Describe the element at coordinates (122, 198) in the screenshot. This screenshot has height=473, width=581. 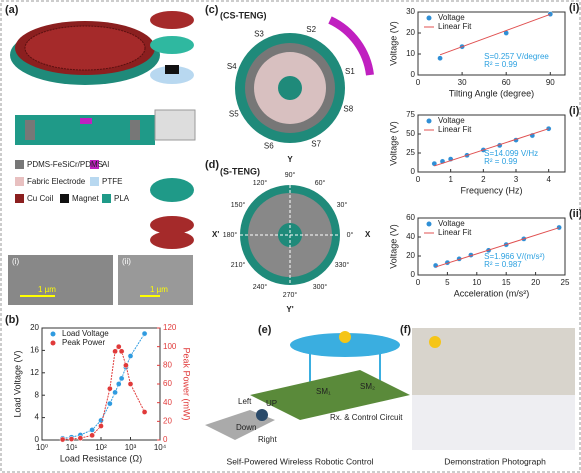
I see `legend-label: PLA` at that location.